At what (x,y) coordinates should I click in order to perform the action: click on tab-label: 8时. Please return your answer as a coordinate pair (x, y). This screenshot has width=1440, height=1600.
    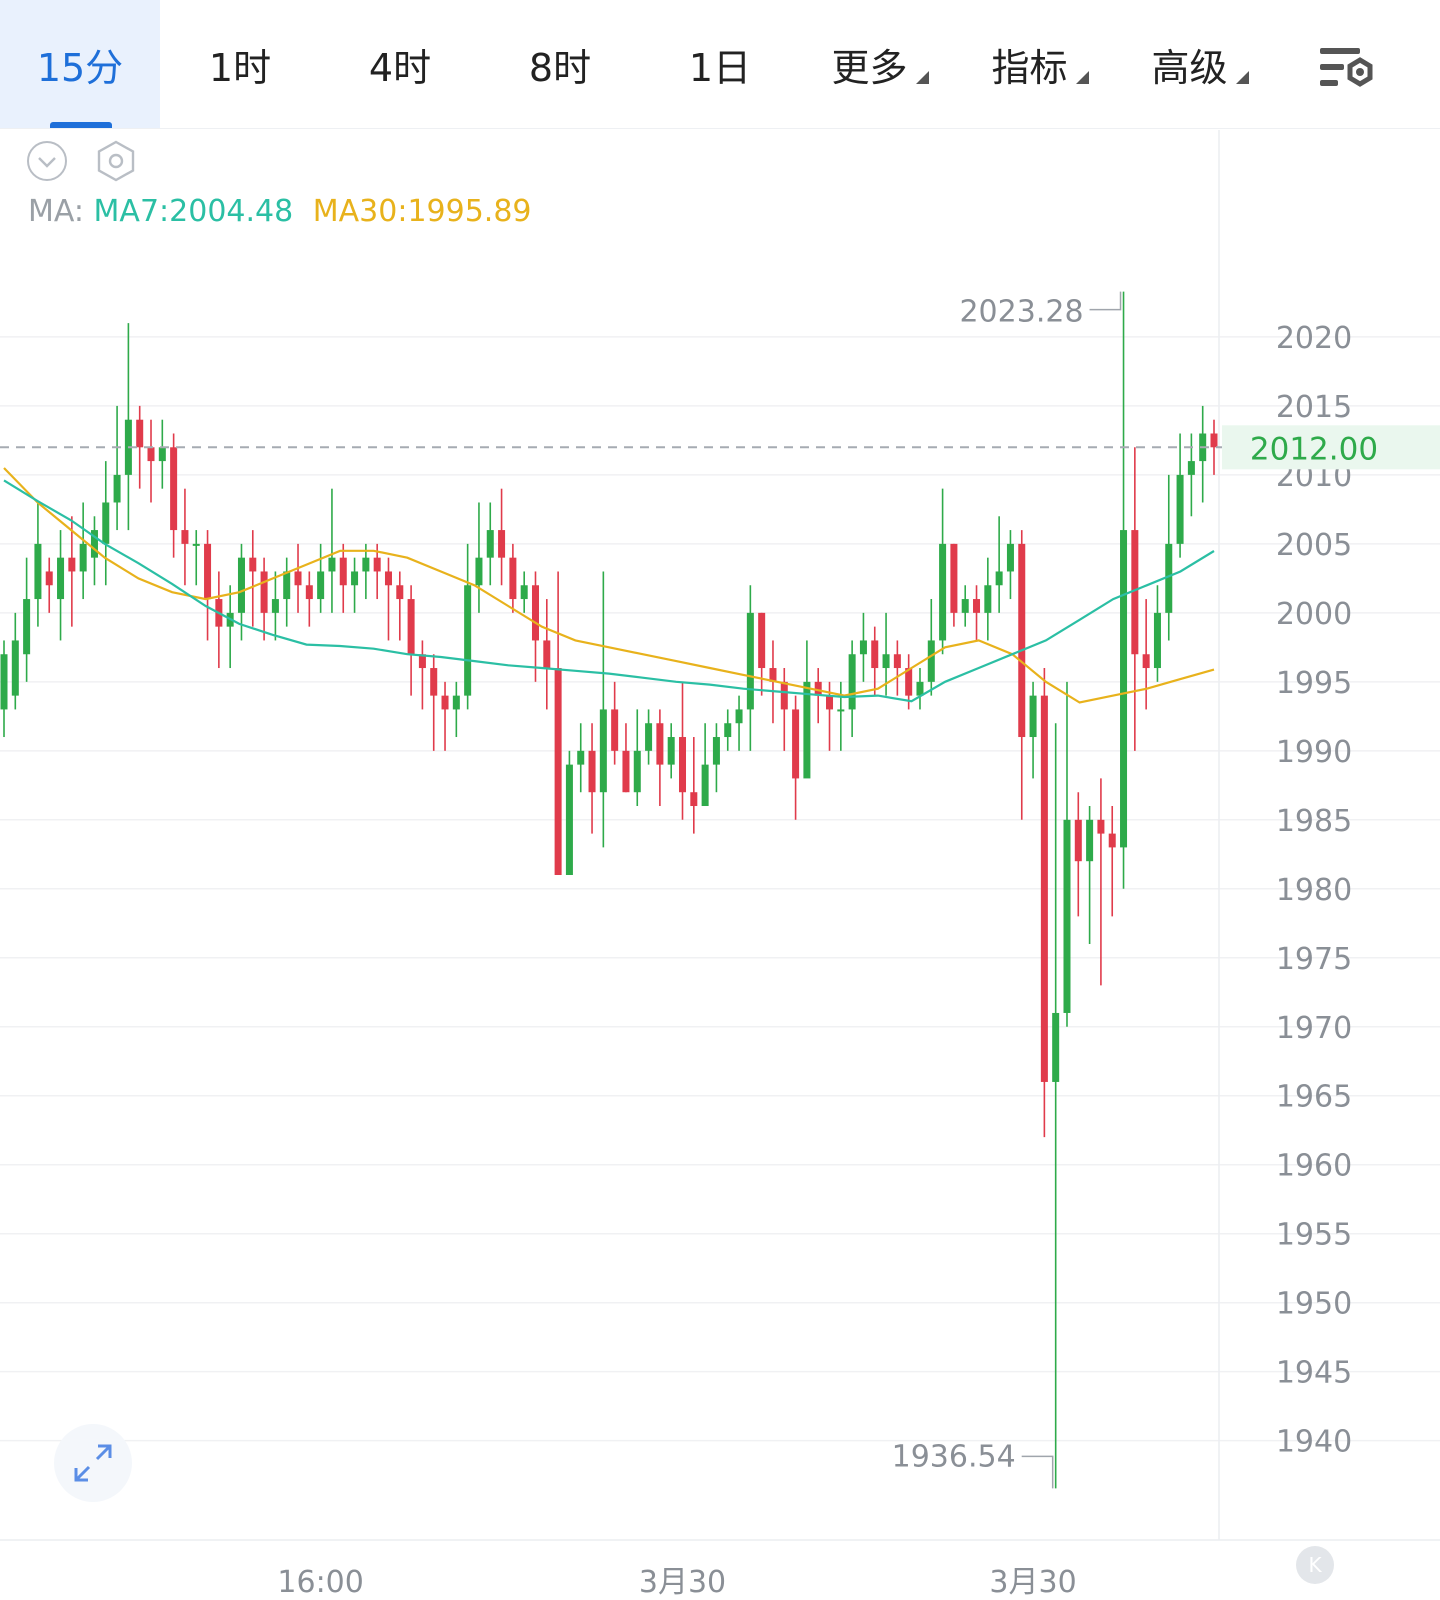
    Looking at the image, I should click on (560, 67).